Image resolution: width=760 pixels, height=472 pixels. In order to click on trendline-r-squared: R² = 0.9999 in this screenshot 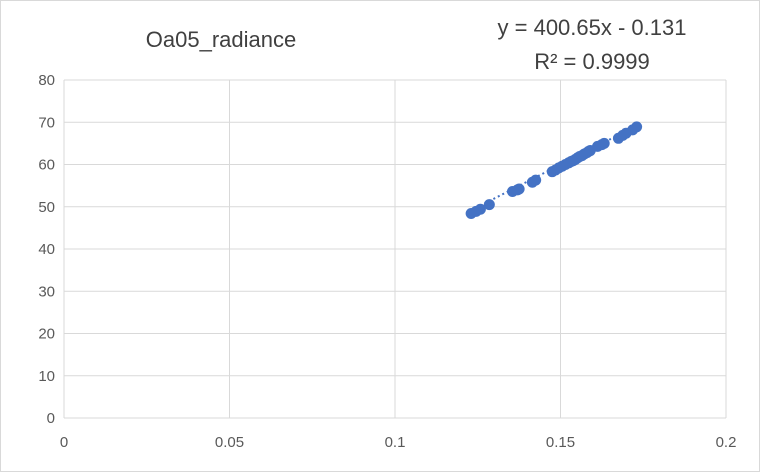, I will do `click(592, 61)`.